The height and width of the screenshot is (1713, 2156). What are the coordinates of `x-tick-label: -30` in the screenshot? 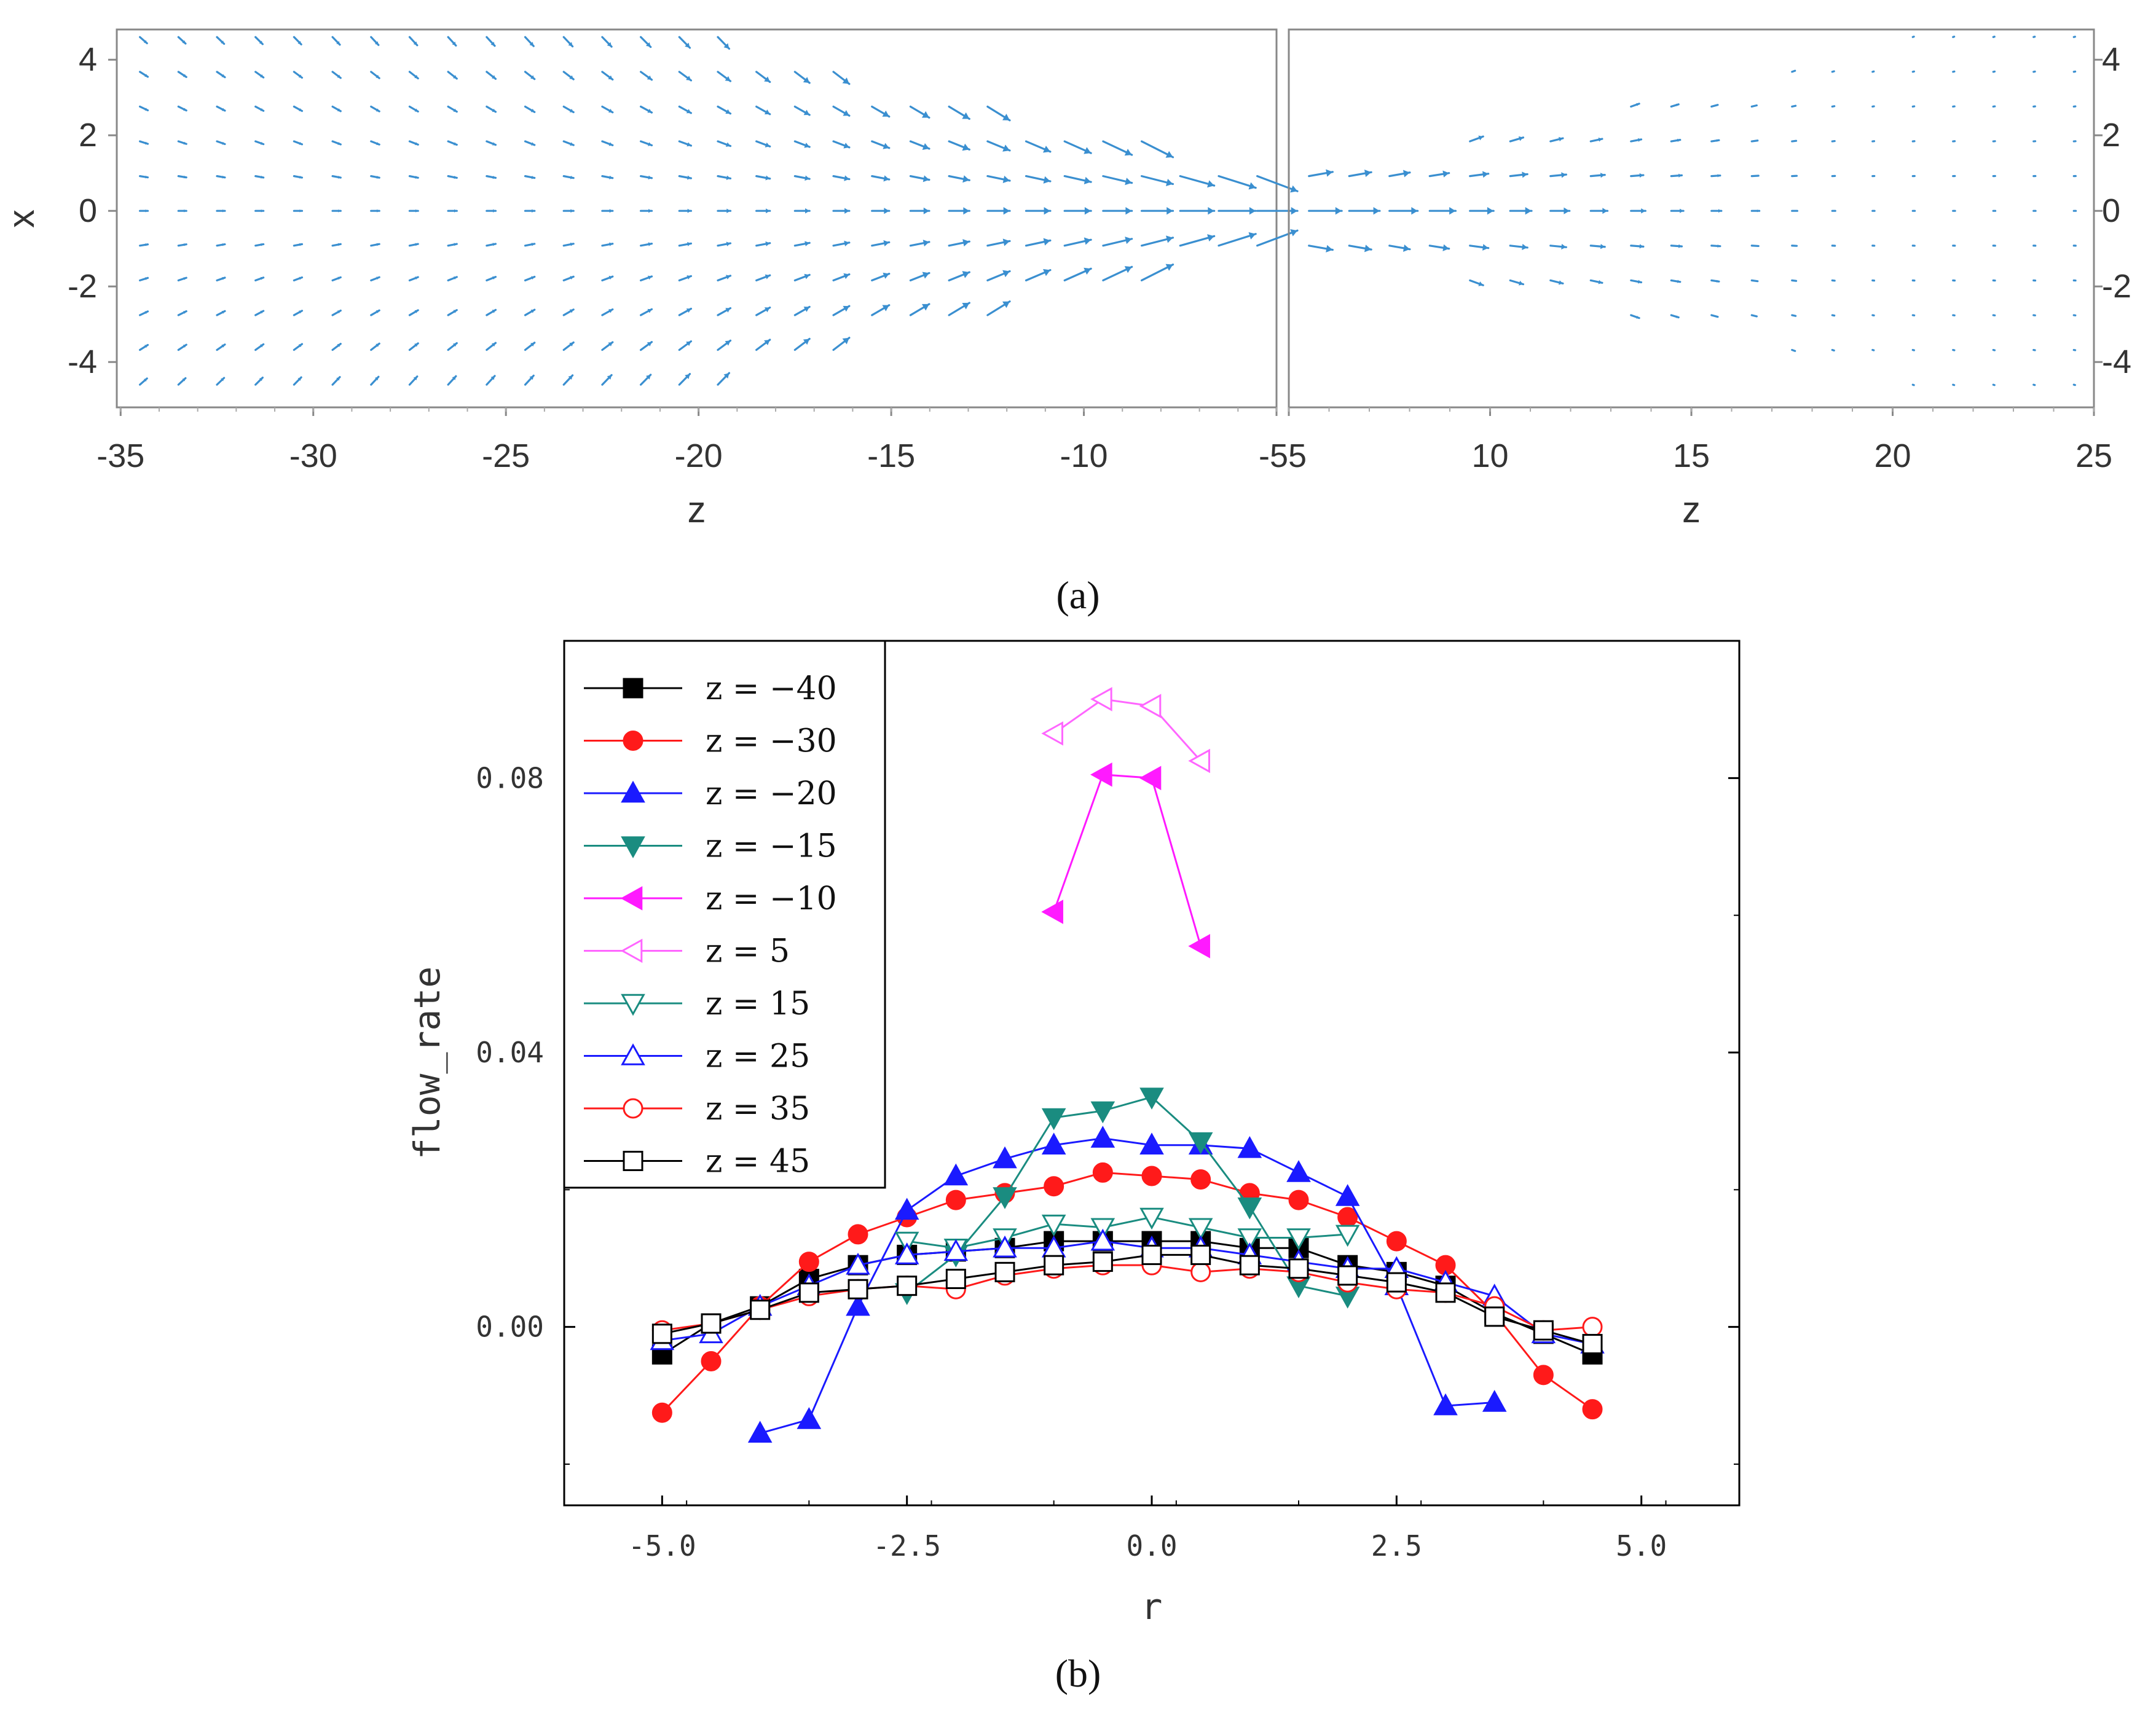 It's located at (313, 455).